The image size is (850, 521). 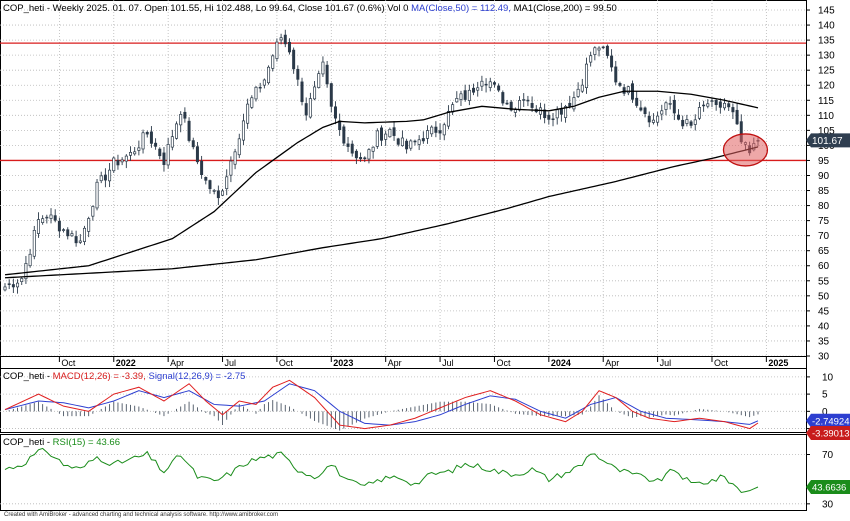 I want to click on price-tick-label: 30, so click(x=824, y=357).